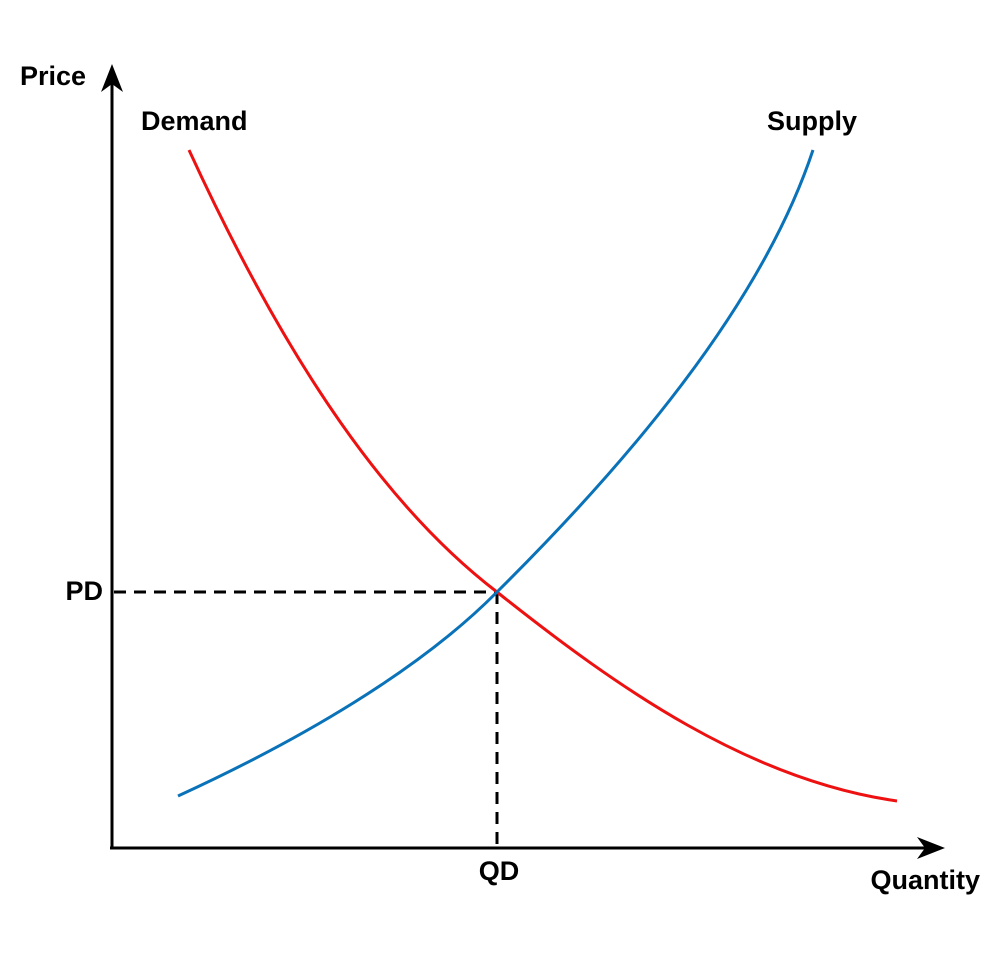 This screenshot has width=1000, height=965. Describe the element at coordinates (112, 78) in the screenshot. I see `y-axis-arrow` at that location.